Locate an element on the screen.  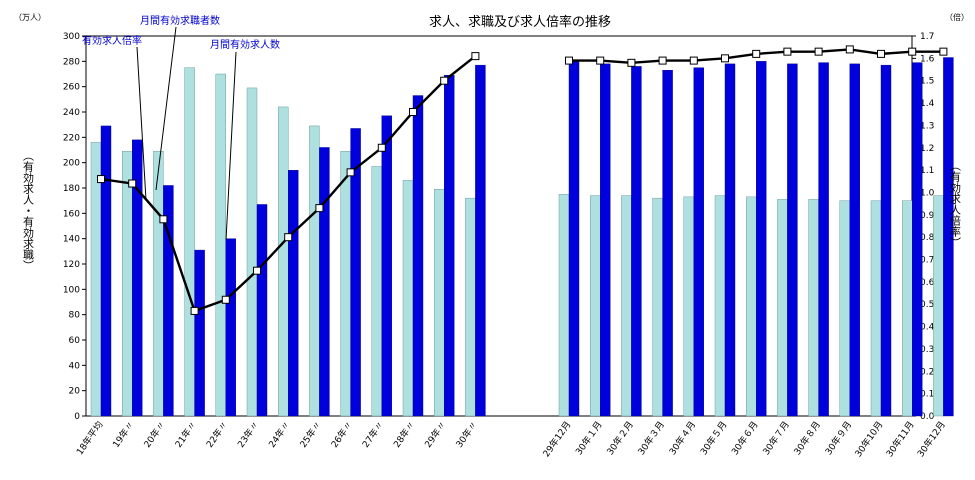
left-unit-label: （万人） is located at coordinates (30, 17).